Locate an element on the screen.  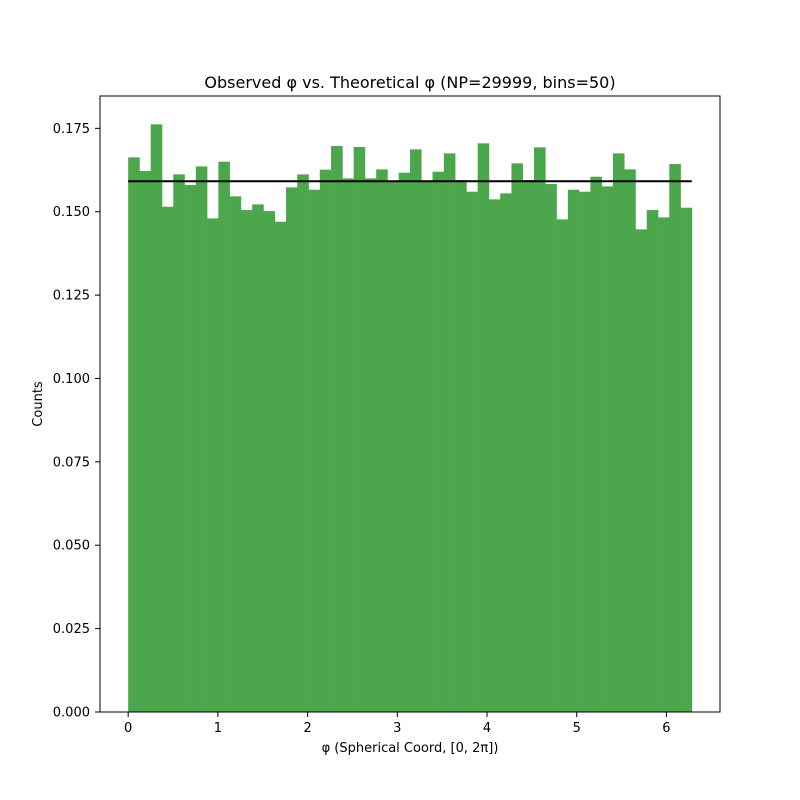
y-tick-label: 0.025 is located at coordinates (71, 629).